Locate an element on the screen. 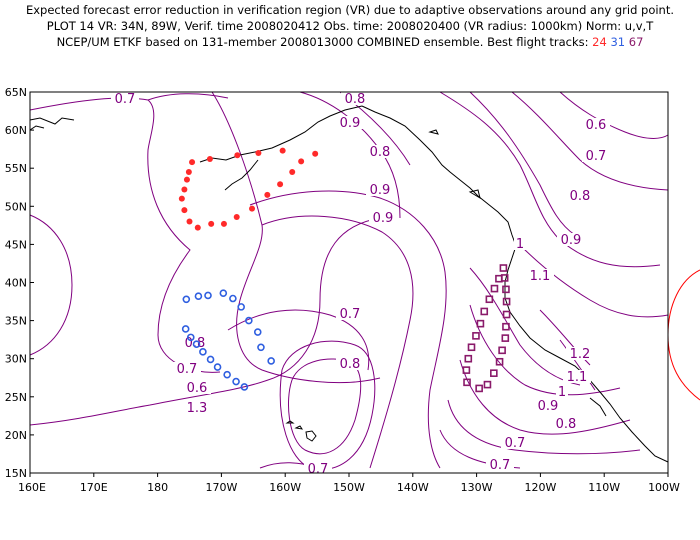  lon-label: 160E is located at coordinates (32, 487).